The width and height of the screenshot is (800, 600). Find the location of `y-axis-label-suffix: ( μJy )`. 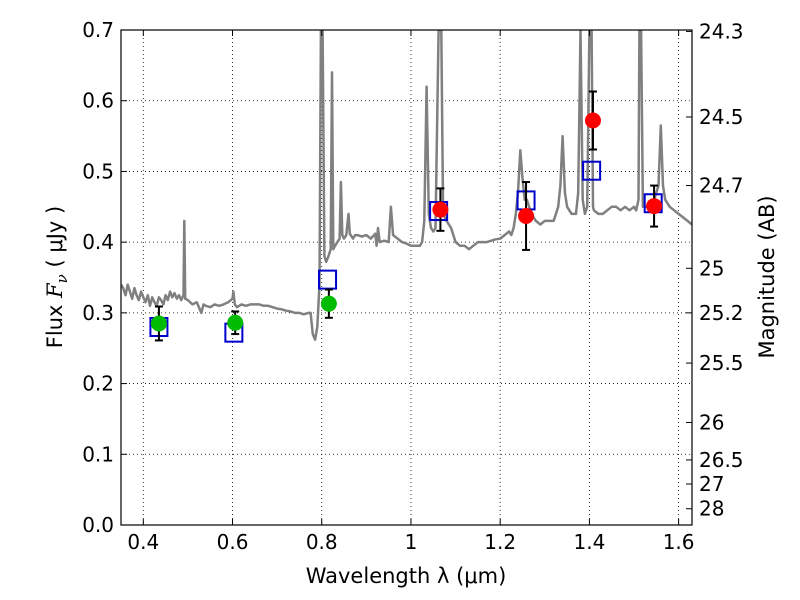

y-axis-label-suffix: ( μJy ) is located at coordinates (55, 240).